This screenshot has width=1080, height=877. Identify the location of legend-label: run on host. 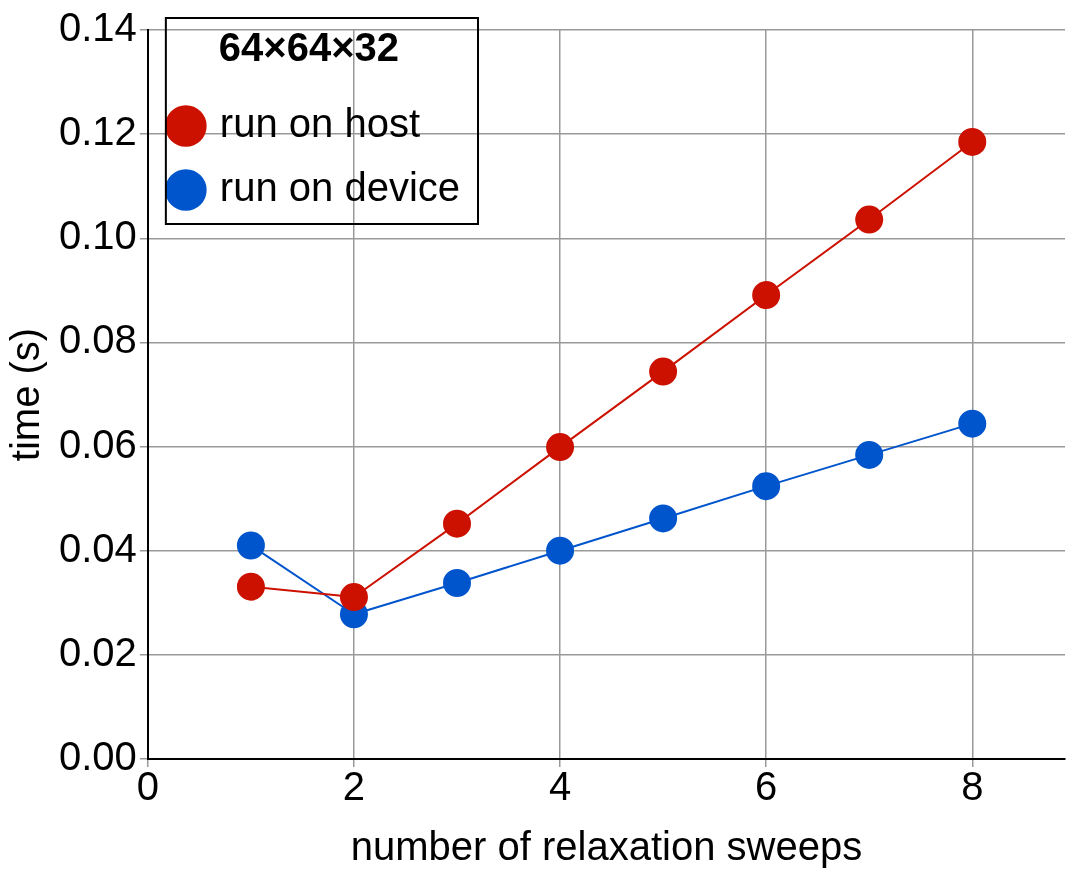
(319, 123).